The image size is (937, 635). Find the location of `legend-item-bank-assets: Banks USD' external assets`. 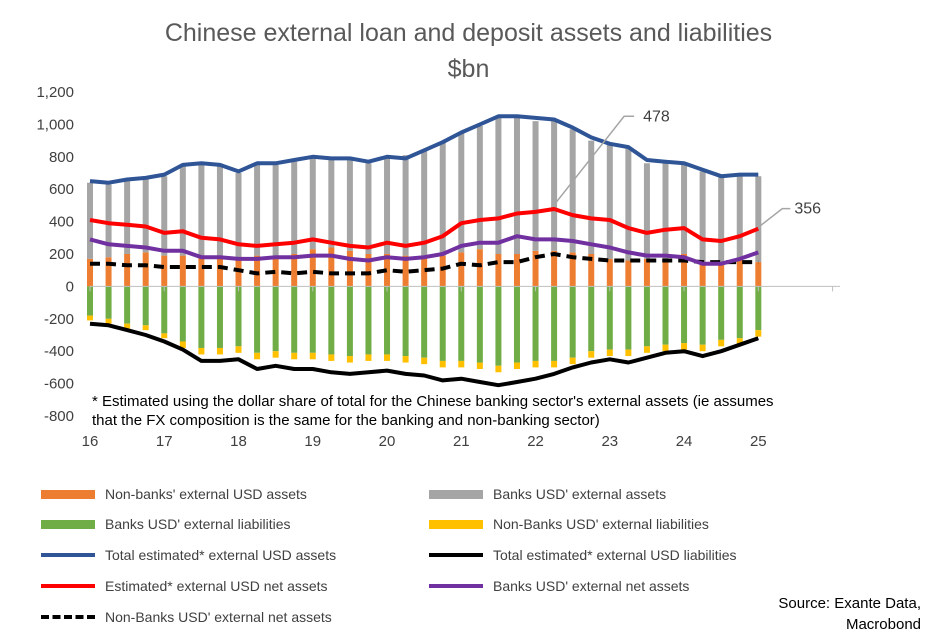

legend-item-bank-assets: Banks USD' external assets is located at coordinates (547, 494).